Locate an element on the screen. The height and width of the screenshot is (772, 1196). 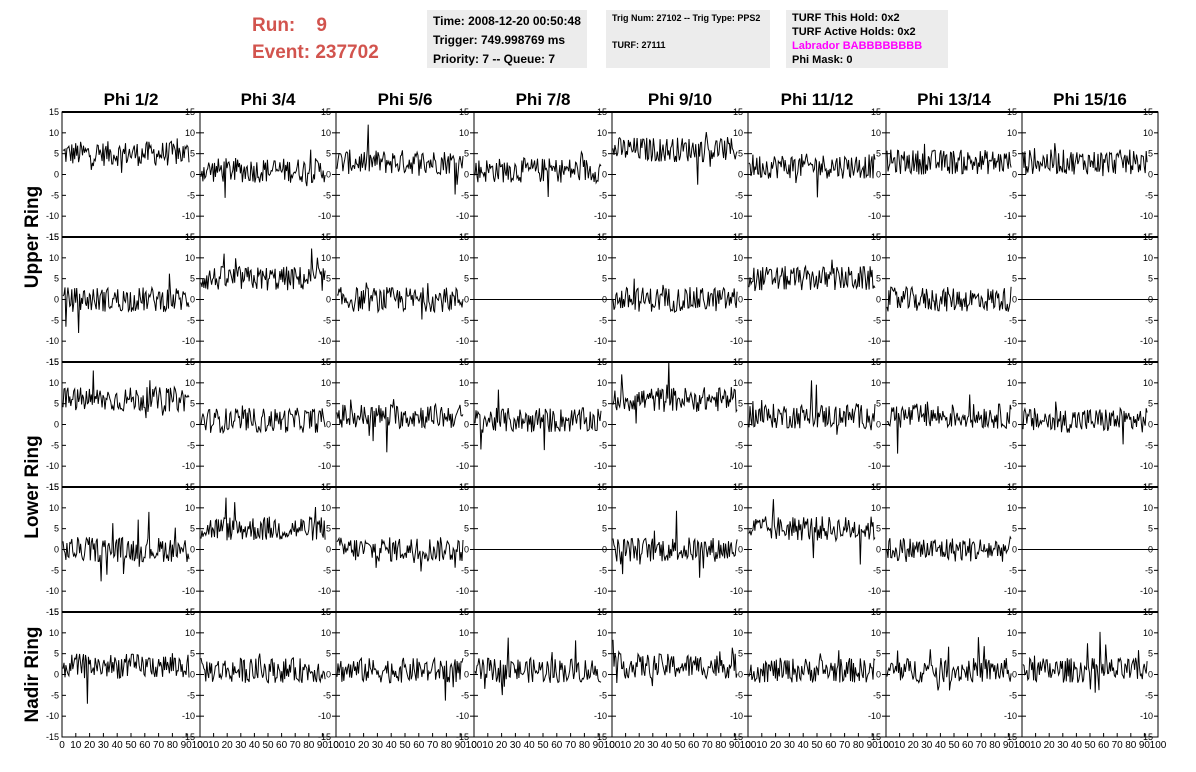
x-tick-label: 20 is located at coordinates (914, 745).